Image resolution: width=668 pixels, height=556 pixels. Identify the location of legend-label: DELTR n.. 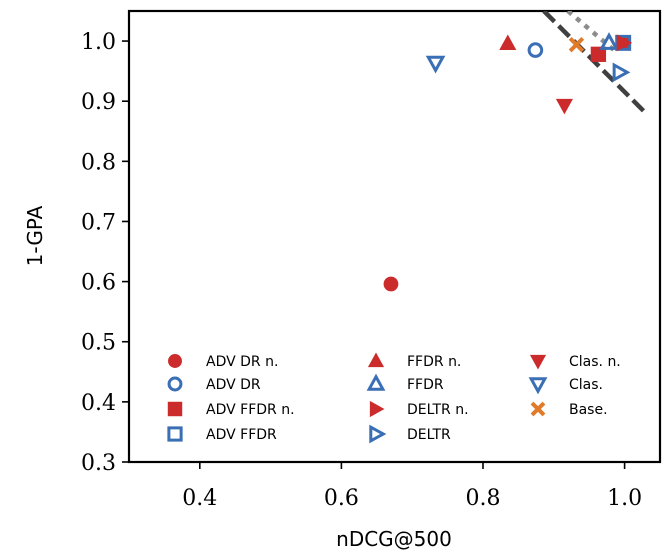
(438, 410).